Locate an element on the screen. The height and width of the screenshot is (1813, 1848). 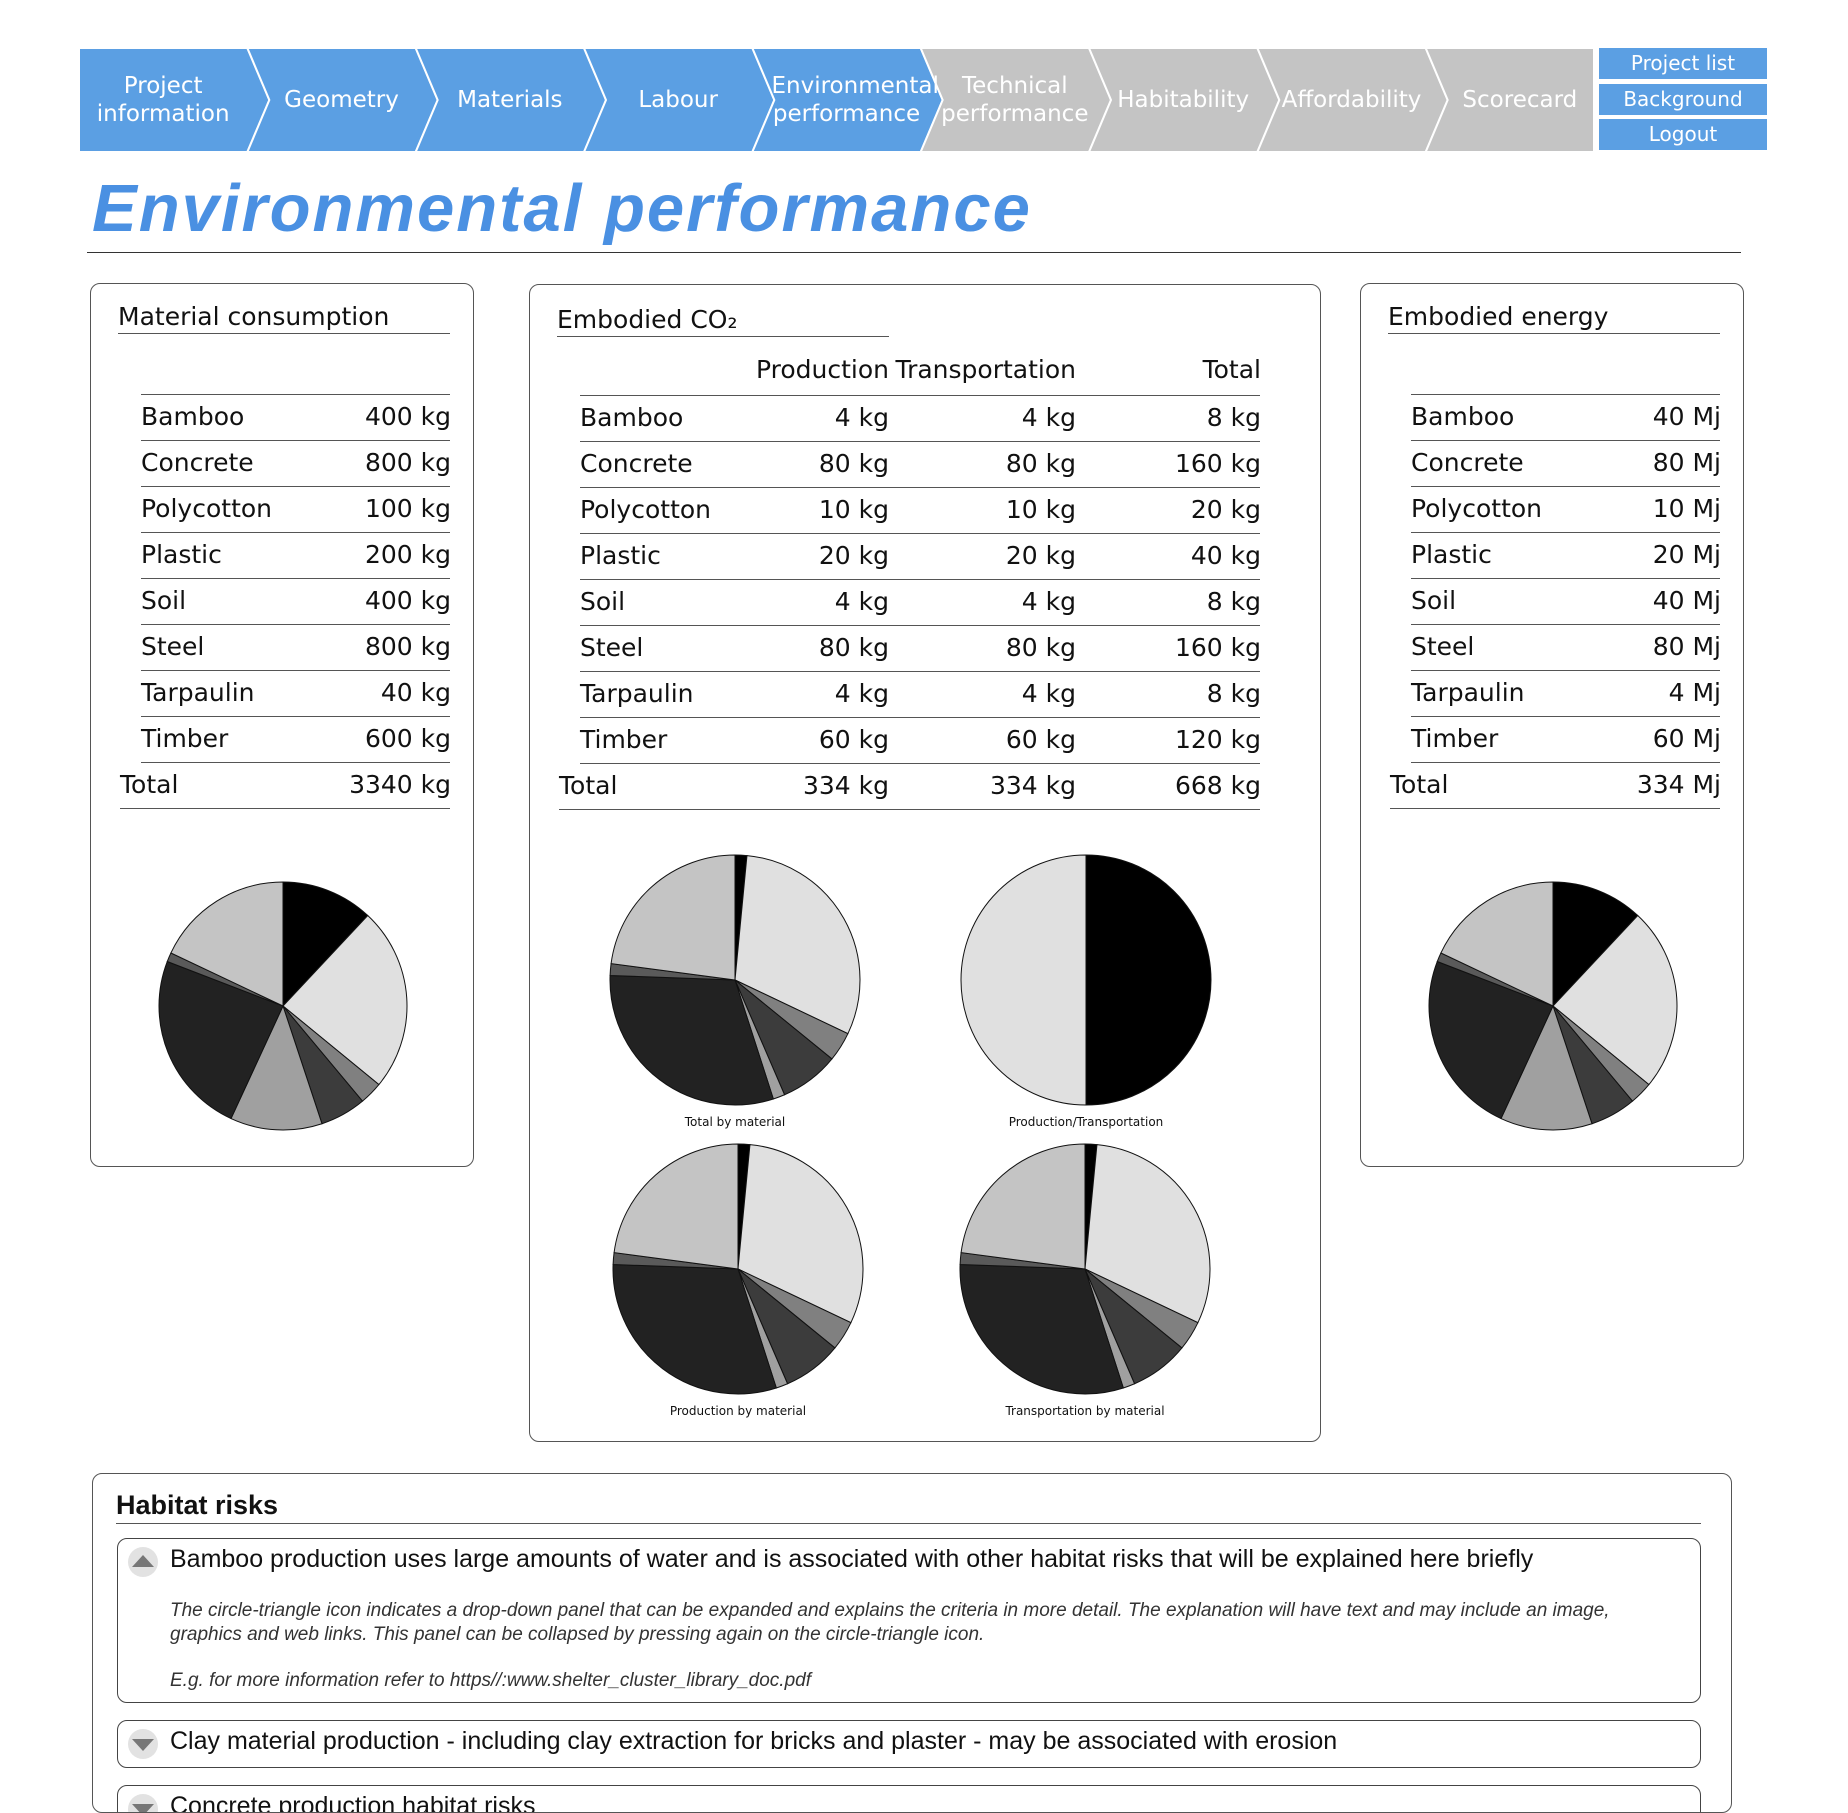
nav-link: Background data is located at coordinates (1683, 112).